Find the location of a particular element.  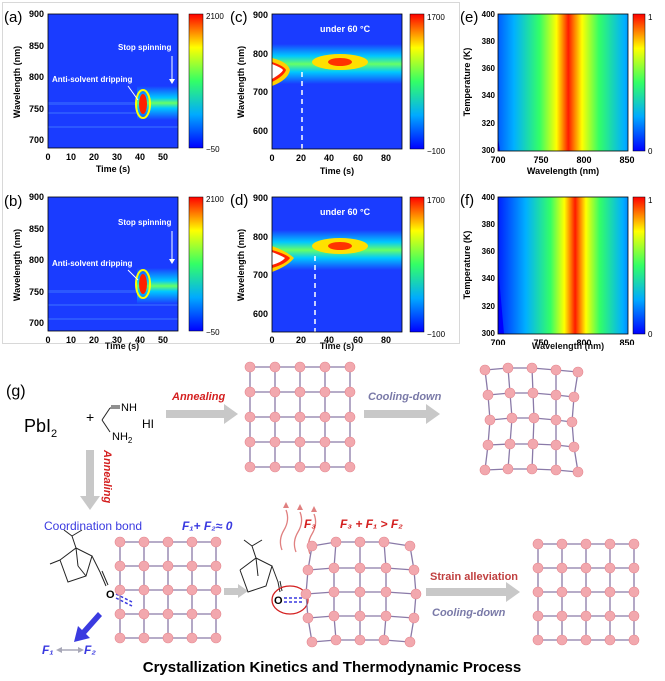

annot-a-drip: Anti-solvent dripping is located at coordinates (92, 79).